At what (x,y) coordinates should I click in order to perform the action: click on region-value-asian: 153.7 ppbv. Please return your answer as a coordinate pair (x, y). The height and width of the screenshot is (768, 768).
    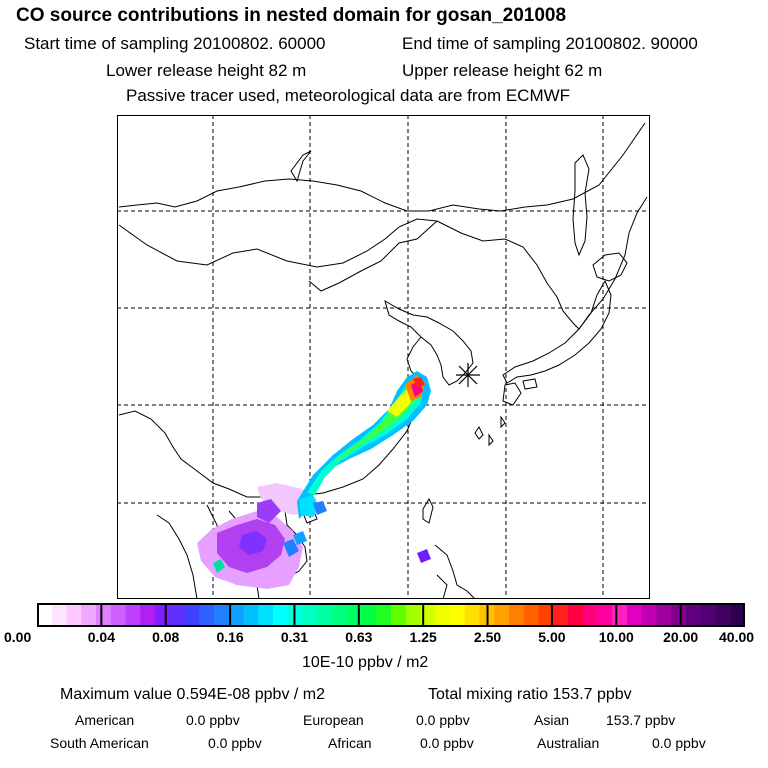
    Looking at the image, I should click on (641, 720).